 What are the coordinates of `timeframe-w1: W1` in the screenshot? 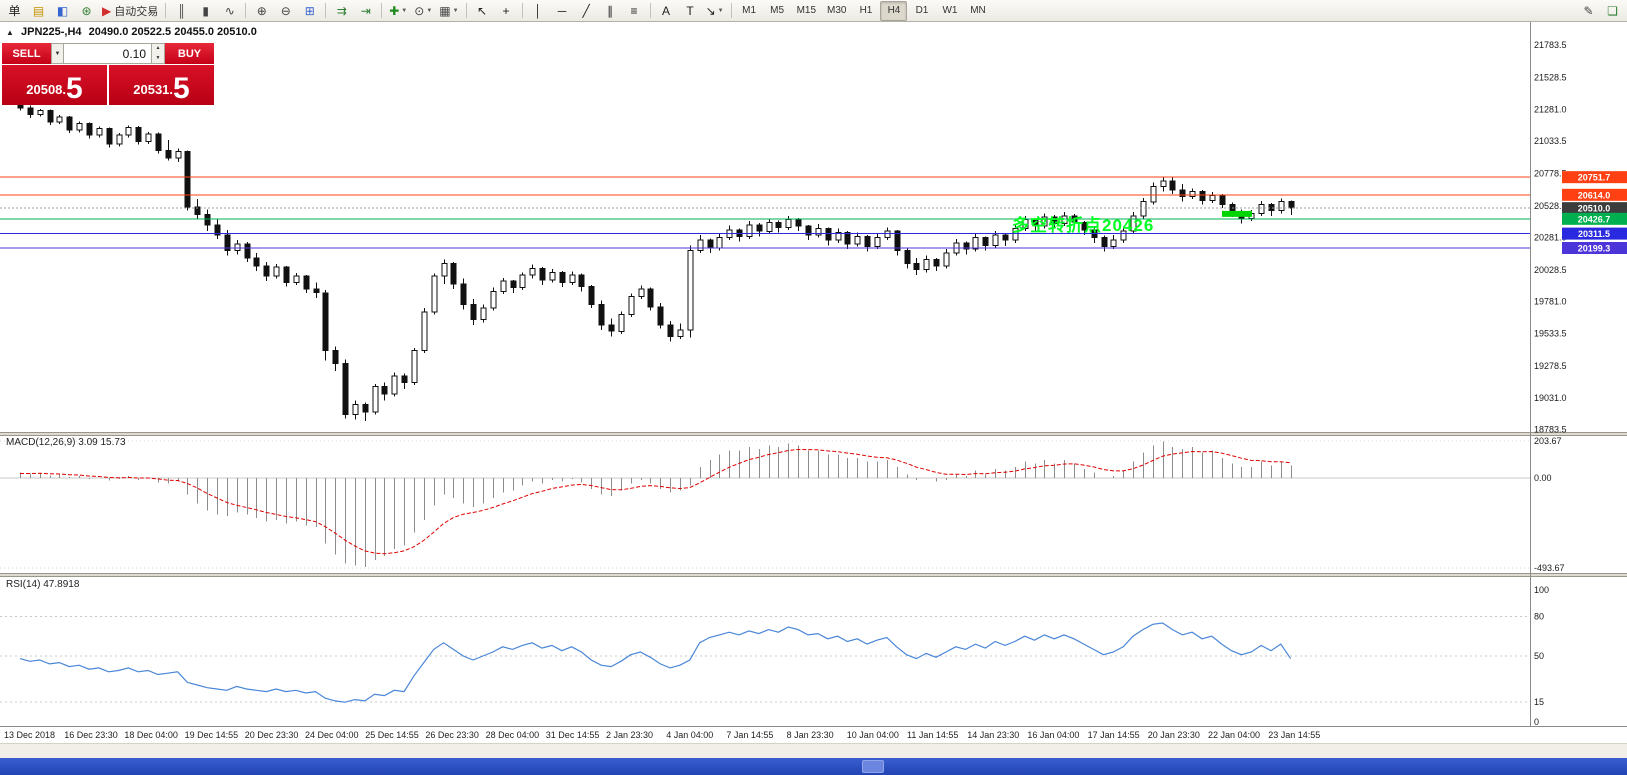 It's located at (950, 10).